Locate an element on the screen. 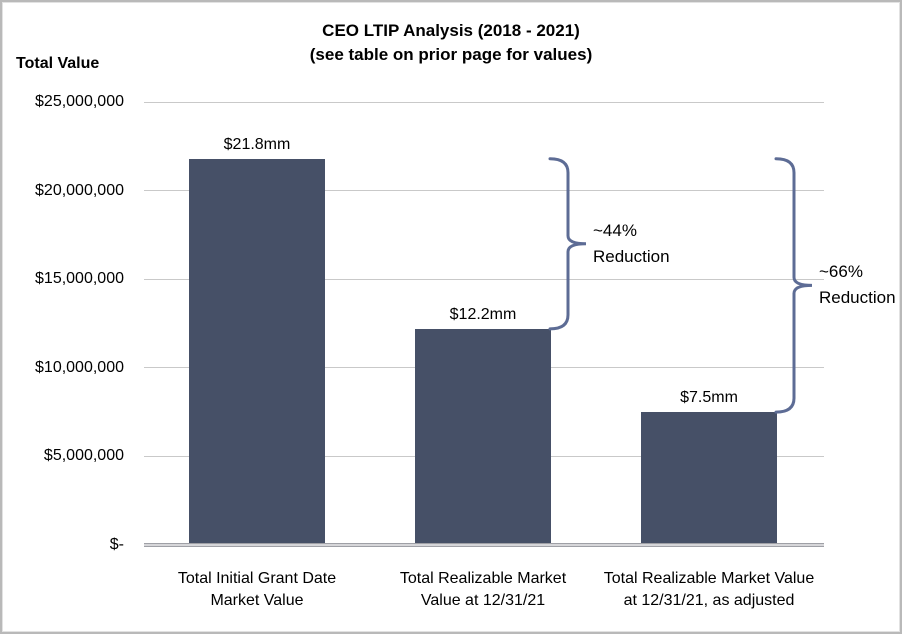 The height and width of the screenshot is (634, 902). y-tick-label: $15,000,000 is located at coordinates (79, 279).